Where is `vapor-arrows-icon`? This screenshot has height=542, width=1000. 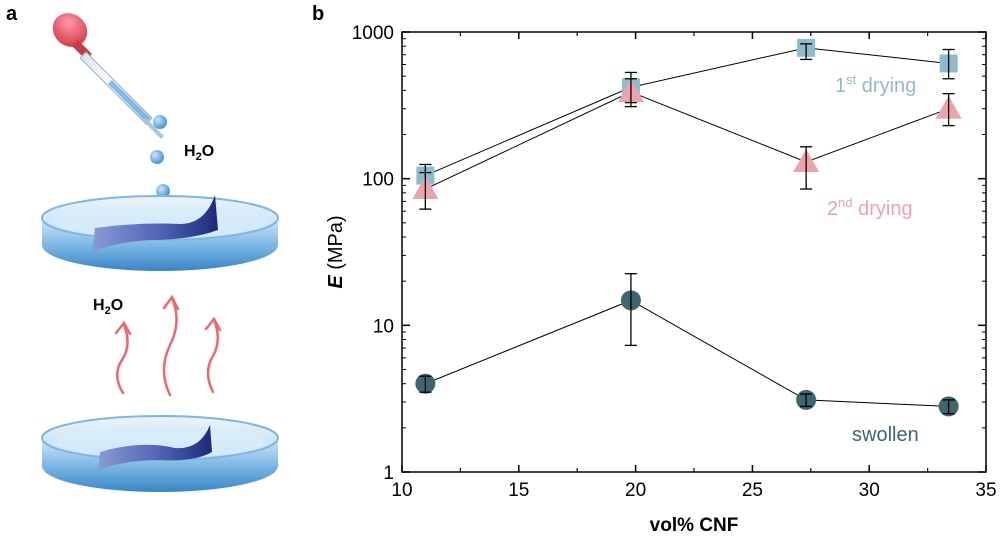 vapor-arrows-icon is located at coordinates (168, 345).